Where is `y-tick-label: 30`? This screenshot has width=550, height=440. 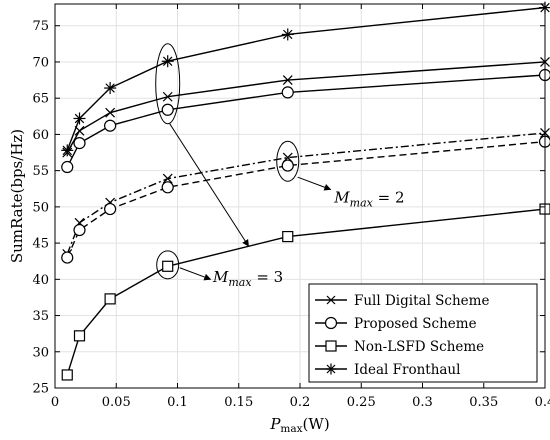
y-tick-label: 30 is located at coordinates (40, 352).